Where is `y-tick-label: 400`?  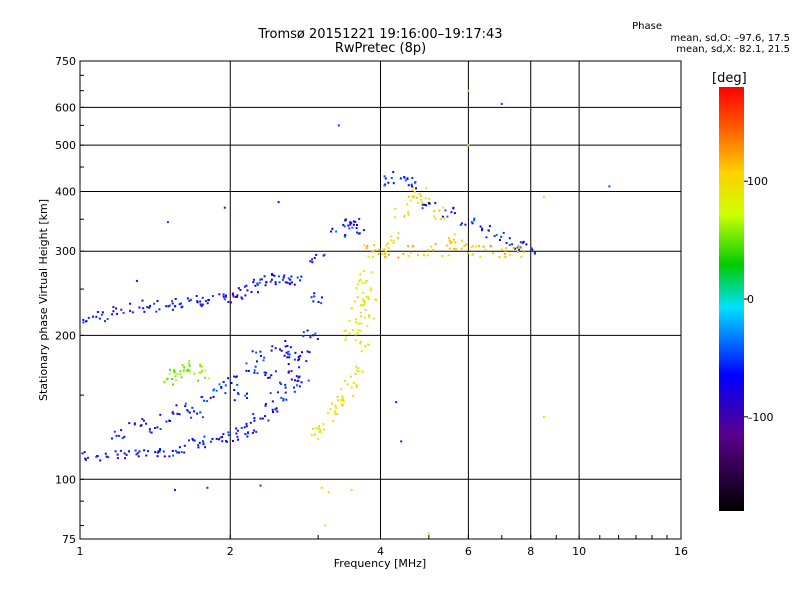 y-tick-label: 400 is located at coordinates (65, 191).